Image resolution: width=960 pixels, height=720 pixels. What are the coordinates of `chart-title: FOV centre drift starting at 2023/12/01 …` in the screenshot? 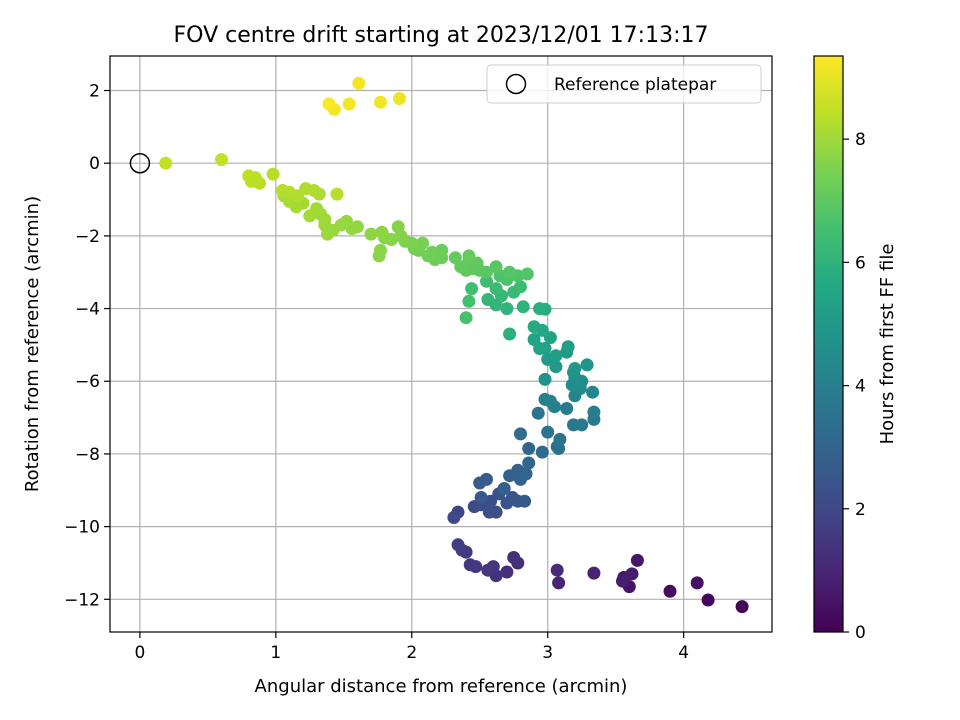 It's located at (441, 35).